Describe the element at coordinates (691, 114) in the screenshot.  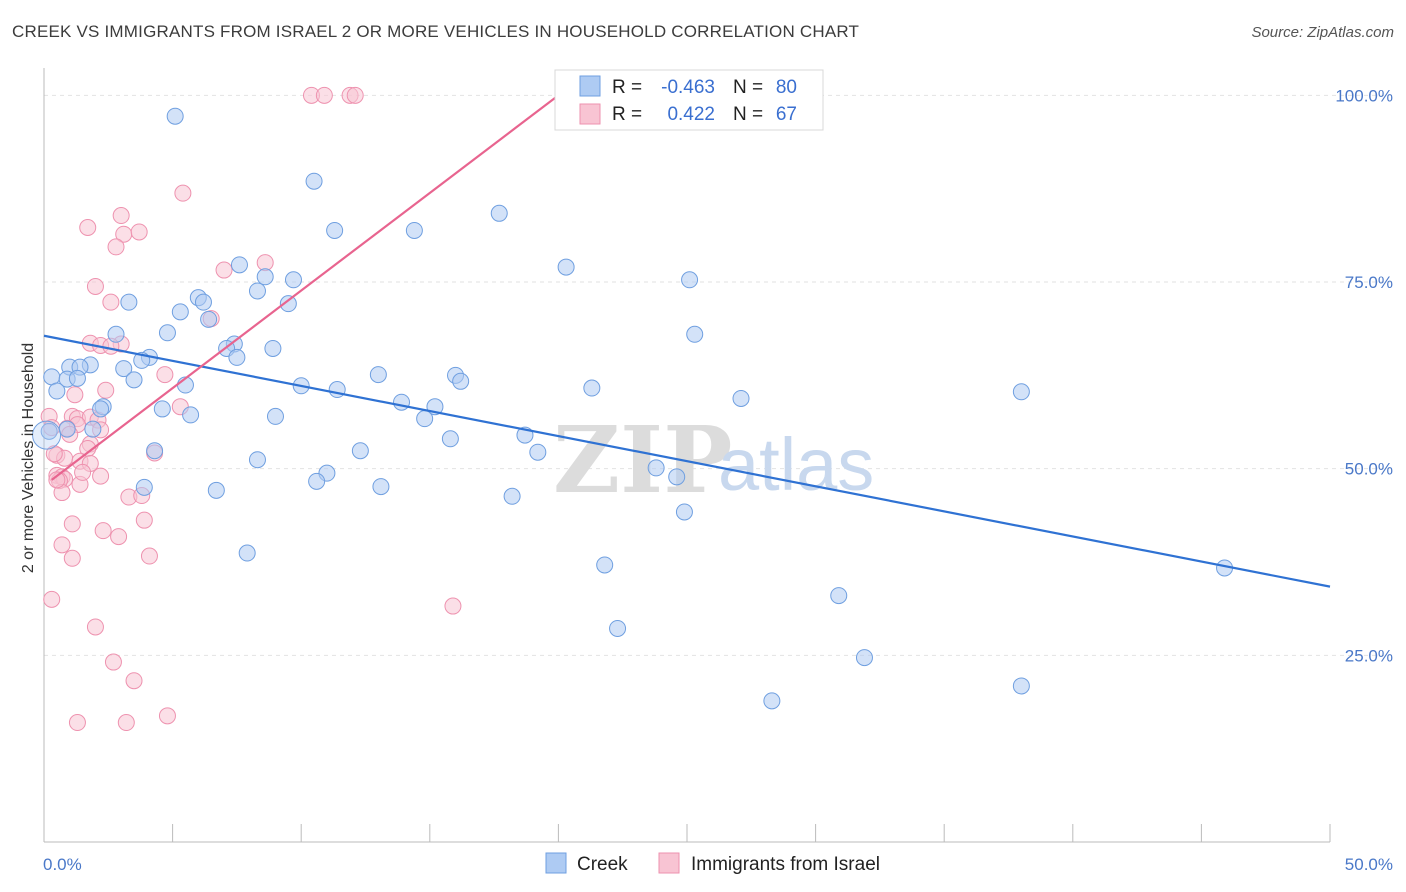
I see `legend-r-value-israel: 0.422` at that location.